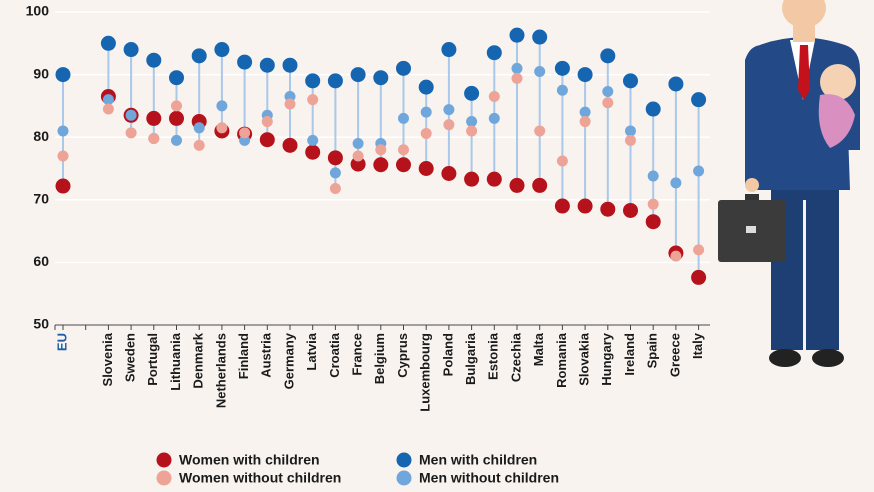 The width and height of the screenshot is (874, 492). Describe the element at coordinates (478, 460) in the screenshot. I see `legend-label: Men with children` at that location.